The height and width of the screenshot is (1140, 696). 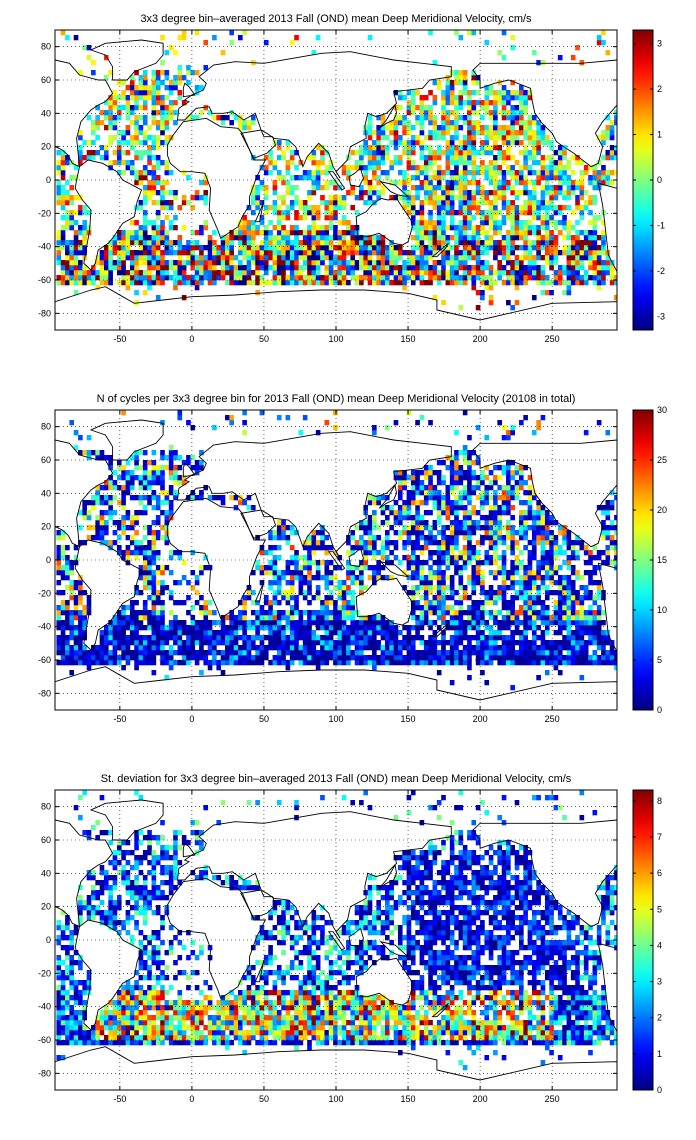 I want to click on x-tick-label: 200, so click(x=480, y=339).